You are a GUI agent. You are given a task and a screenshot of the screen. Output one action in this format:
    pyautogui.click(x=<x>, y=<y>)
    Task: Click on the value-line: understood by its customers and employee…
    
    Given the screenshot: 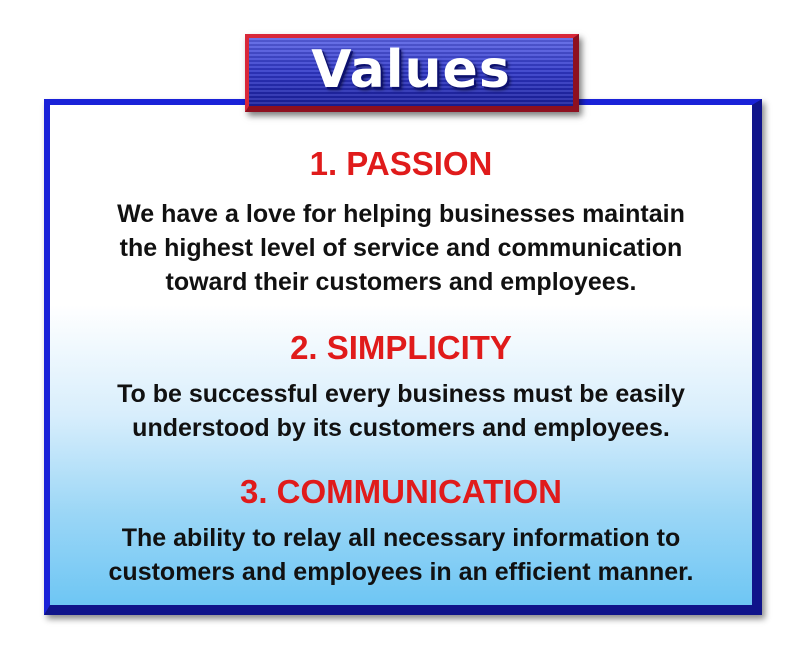 What is the action you would take?
    pyautogui.click(x=401, y=428)
    